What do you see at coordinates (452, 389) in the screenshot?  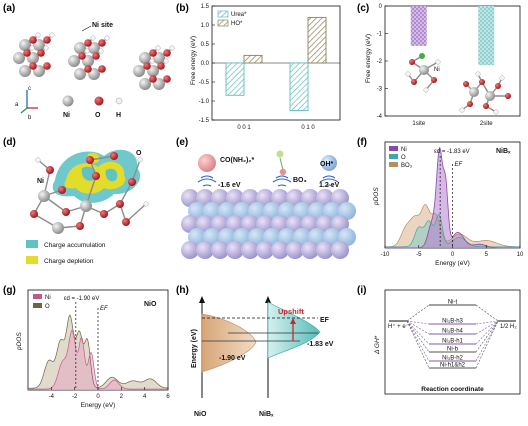 I see `x-axis-label: Reaction coordinate` at bounding box center [452, 389].